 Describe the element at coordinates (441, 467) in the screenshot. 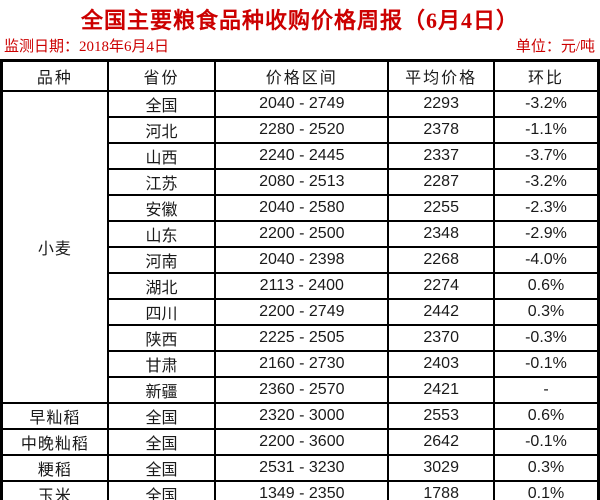

I see `avg-price-cell: 3029` at that location.